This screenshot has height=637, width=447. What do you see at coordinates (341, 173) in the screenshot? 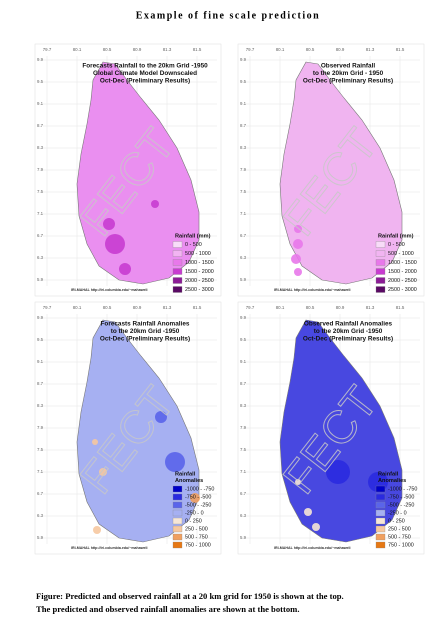
I see `island-shape` at bounding box center [341, 173].